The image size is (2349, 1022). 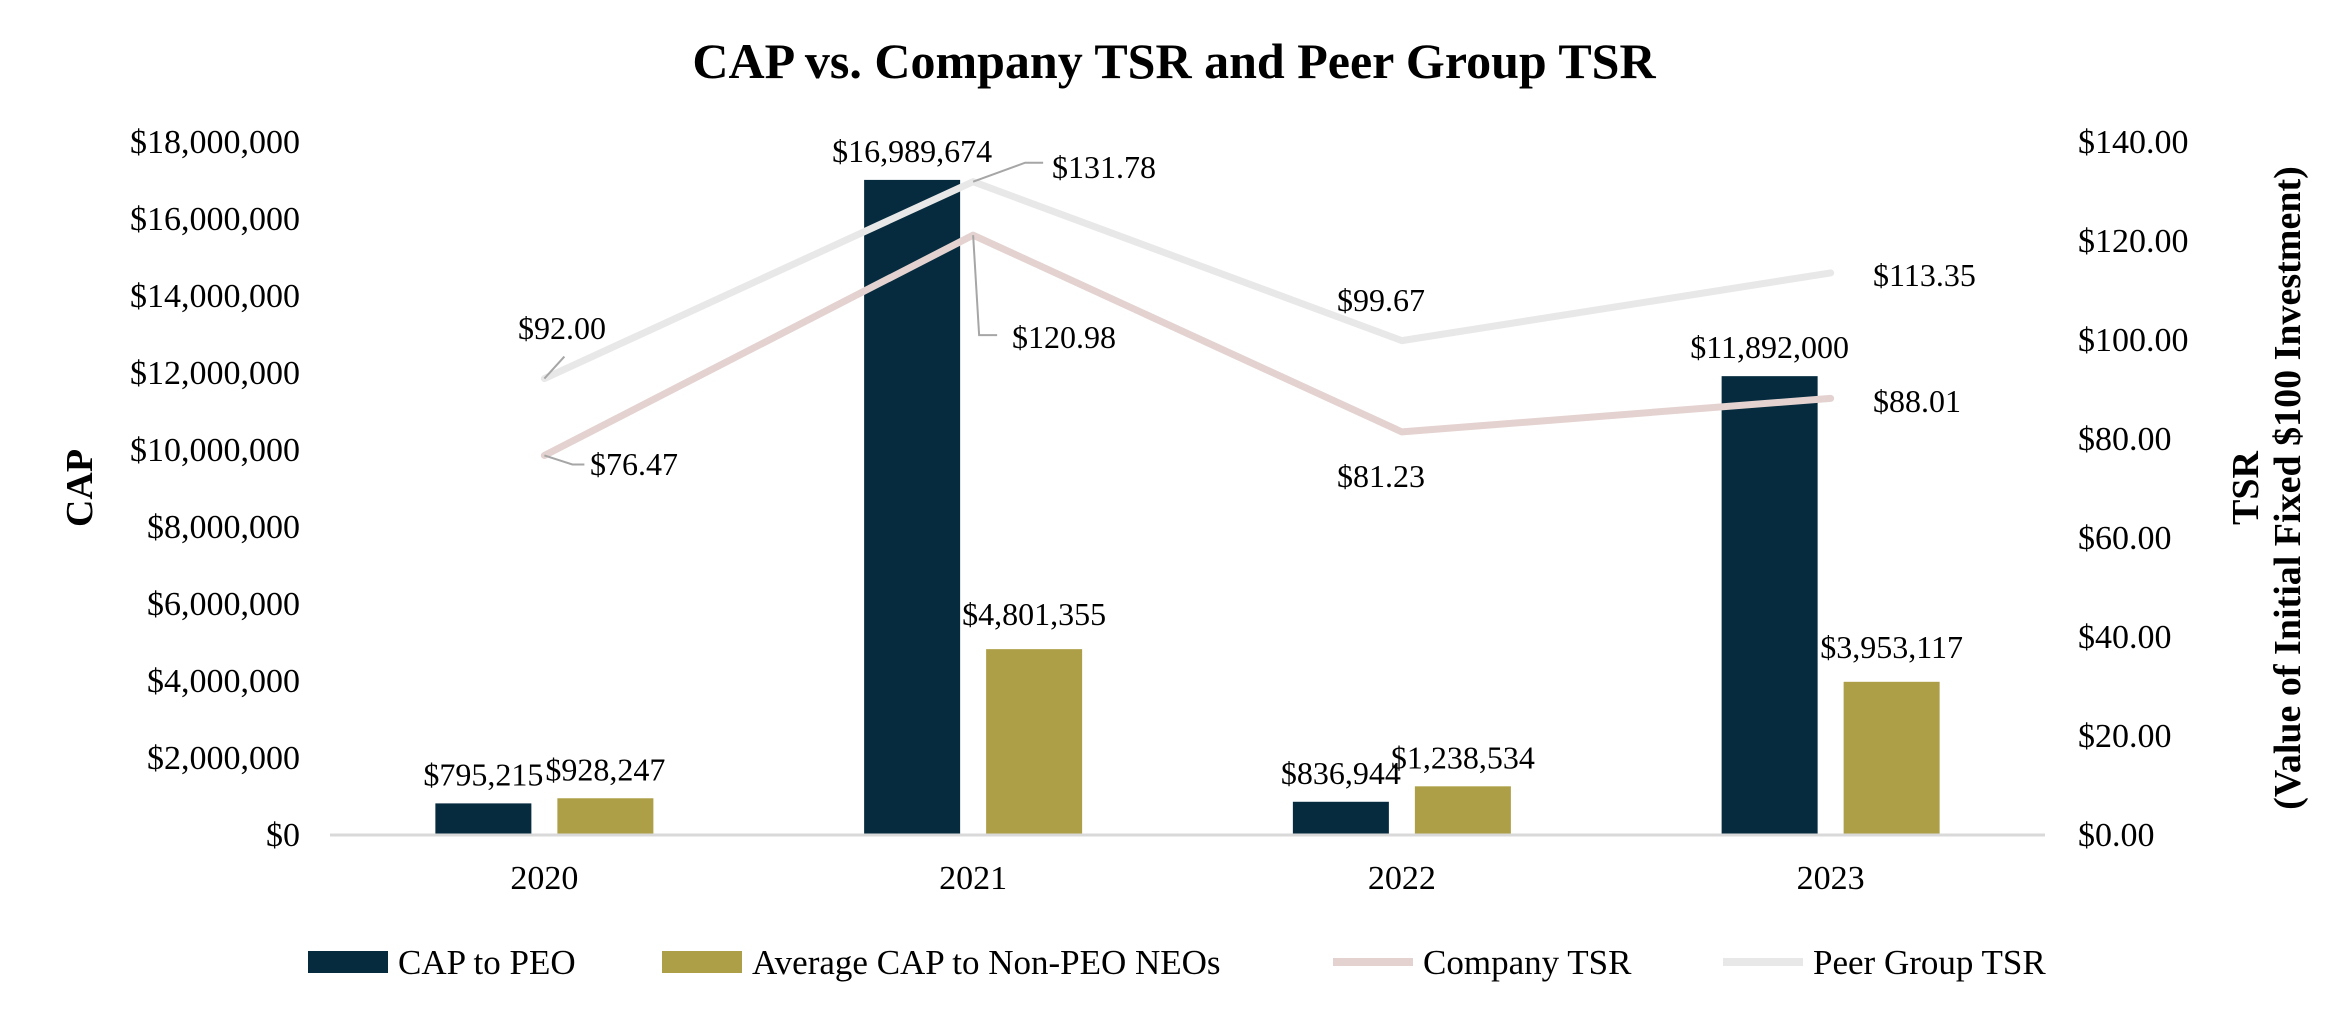 What do you see at coordinates (1034, 614) in the screenshot?
I see `bar-data-label: $4,801,355` at bounding box center [1034, 614].